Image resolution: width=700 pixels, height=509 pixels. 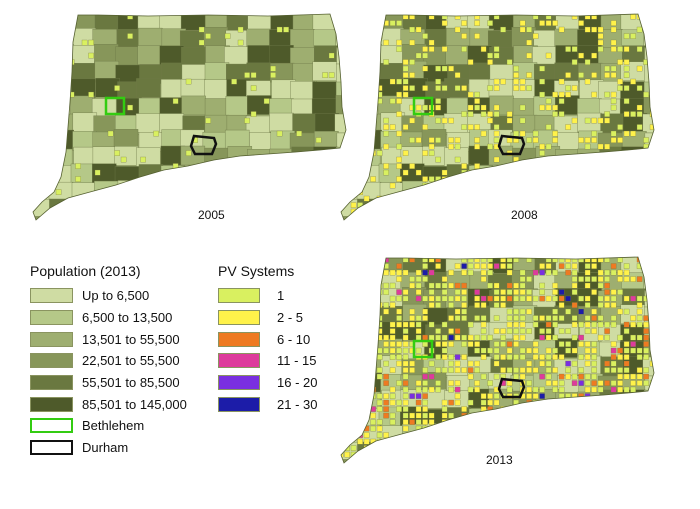 I want to click on legend-label: 6 - 10, so click(x=294, y=339).